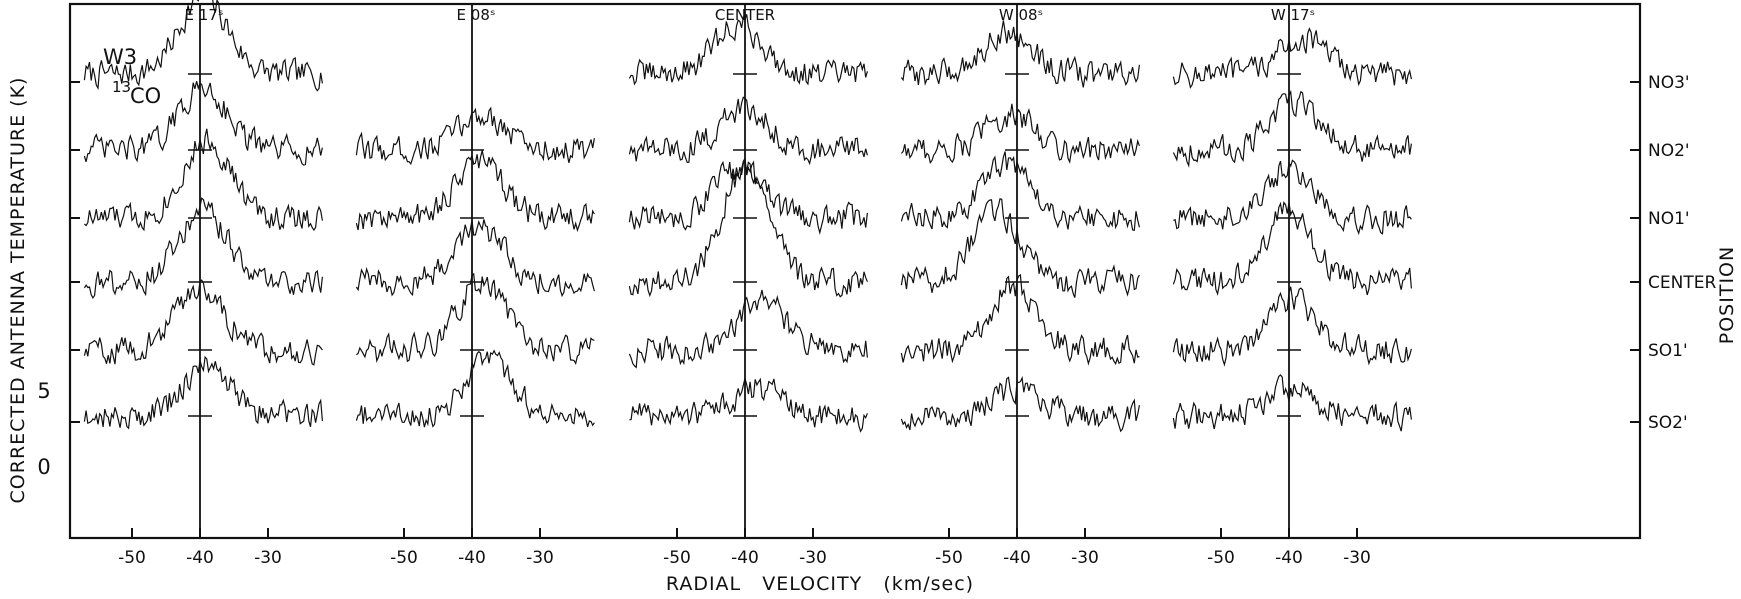 Image resolution: width=1741 pixels, height=599 pixels. What do you see at coordinates (204, 15) in the screenshot?
I see `column-label: E 17ˢ` at bounding box center [204, 15].